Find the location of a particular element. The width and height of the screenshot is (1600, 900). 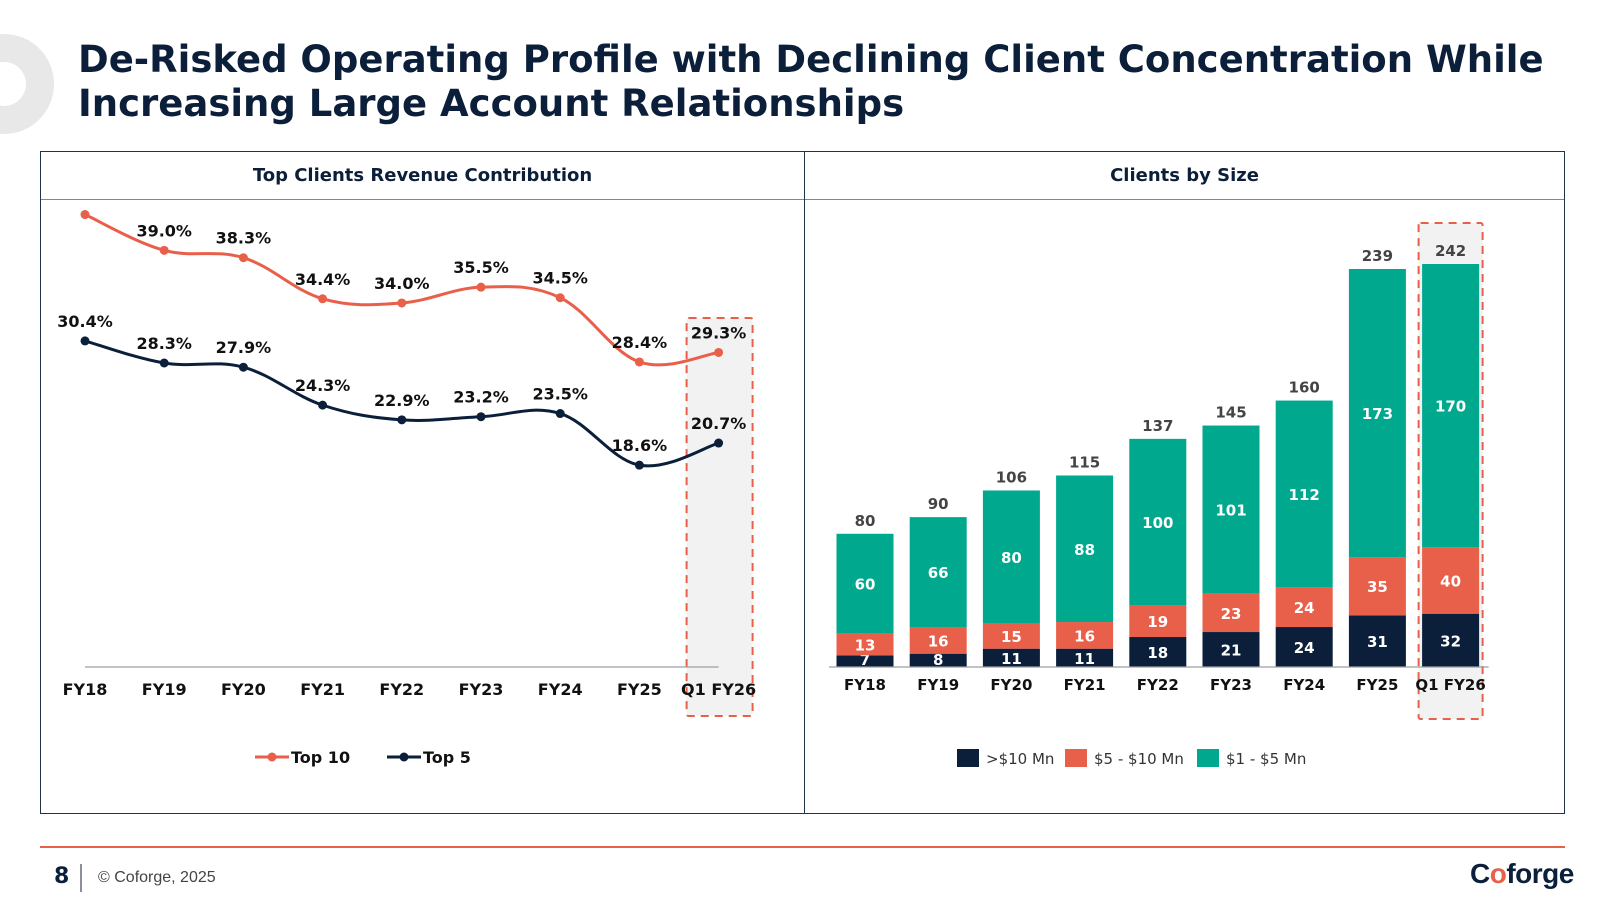

bar-label-1to5-fy19: 66 is located at coordinates (938, 573).